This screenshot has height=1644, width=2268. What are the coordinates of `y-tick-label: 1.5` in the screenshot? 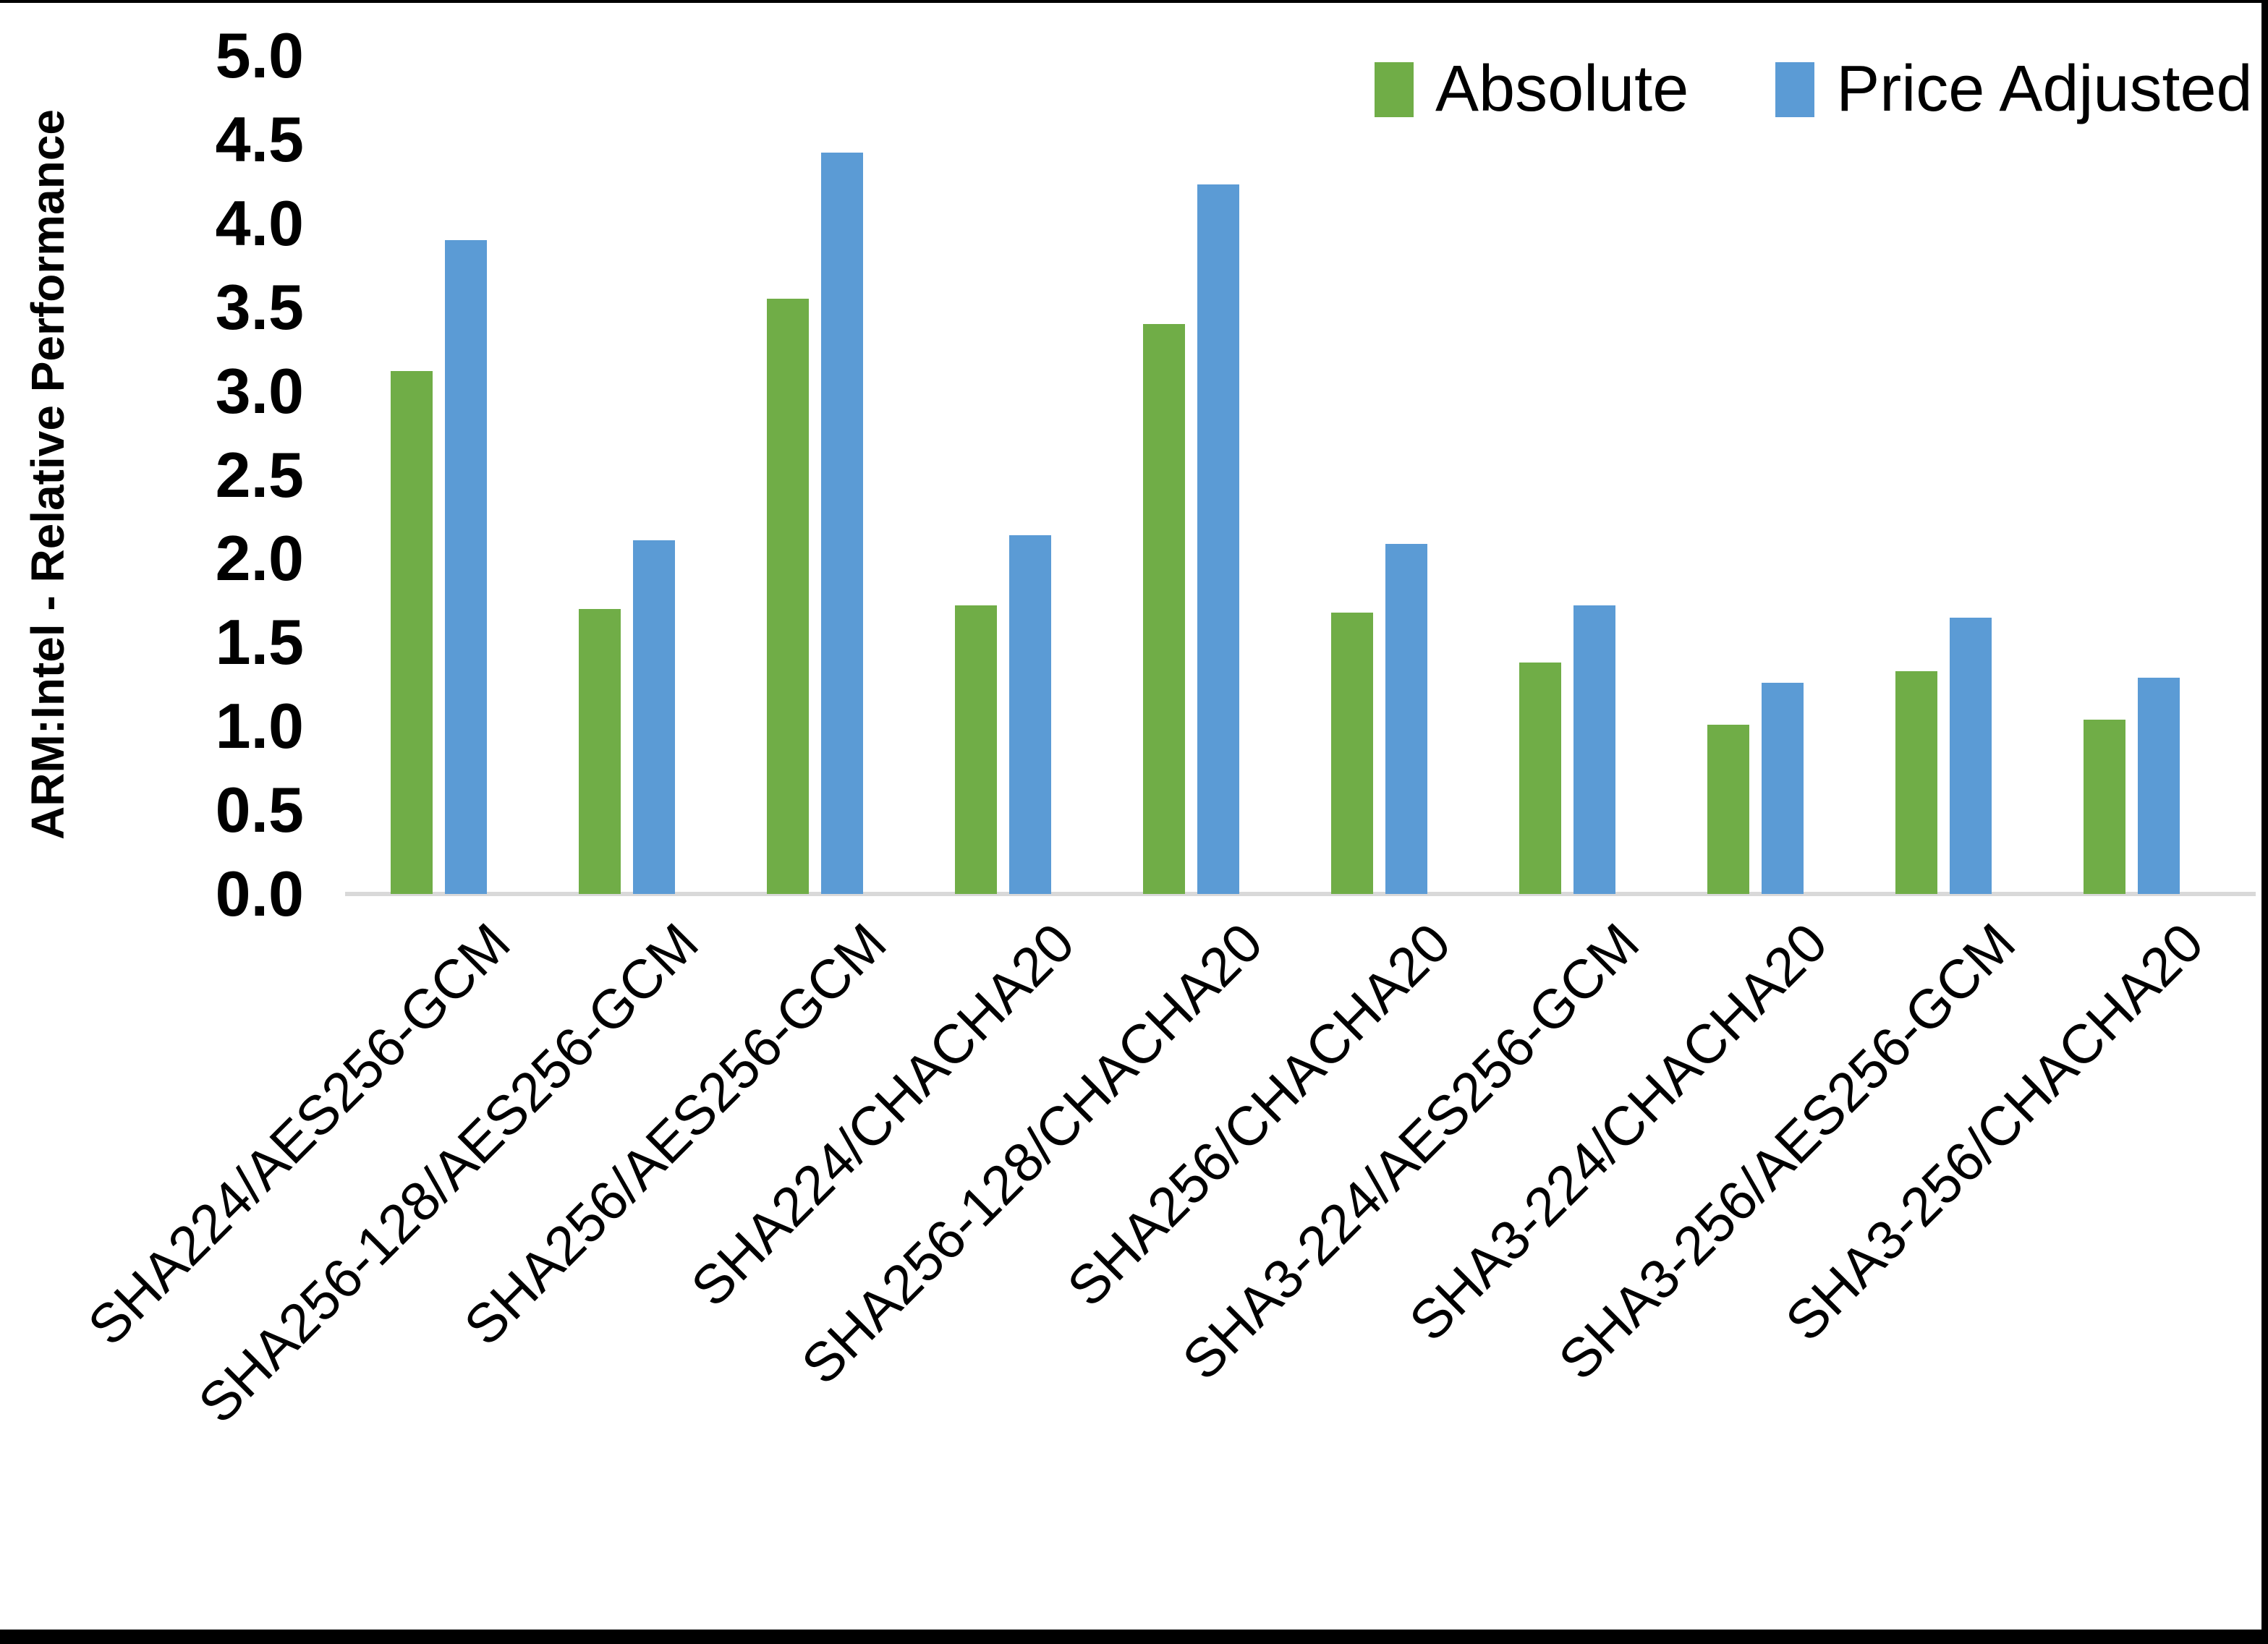 It's located at (259, 642).